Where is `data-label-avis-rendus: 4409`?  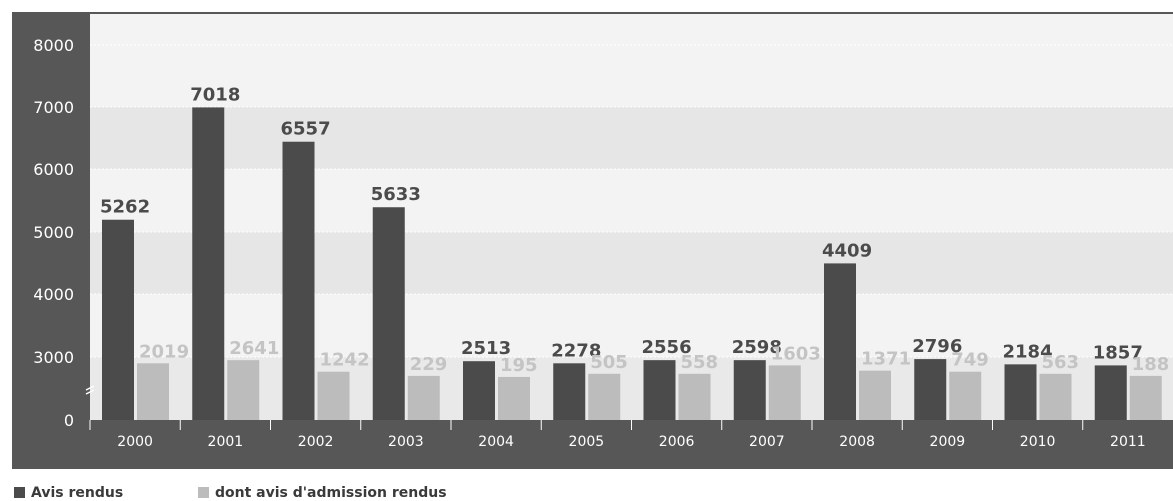
data-label-avis-rendus: 4409 is located at coordinates (847, 250).